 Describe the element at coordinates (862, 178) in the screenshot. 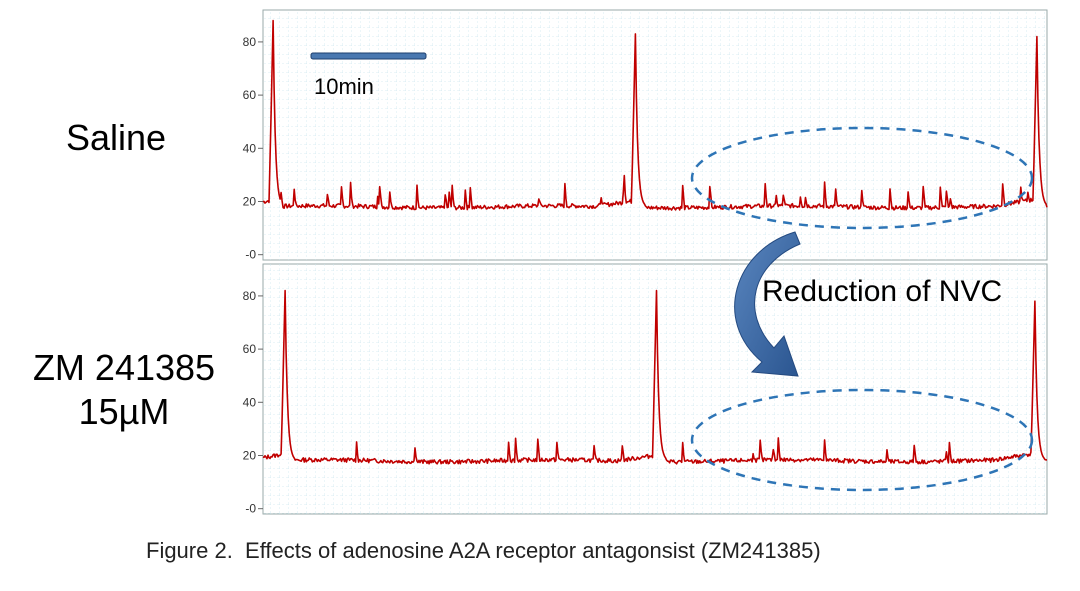

I see `saline-highlight-ellipse` at that location.